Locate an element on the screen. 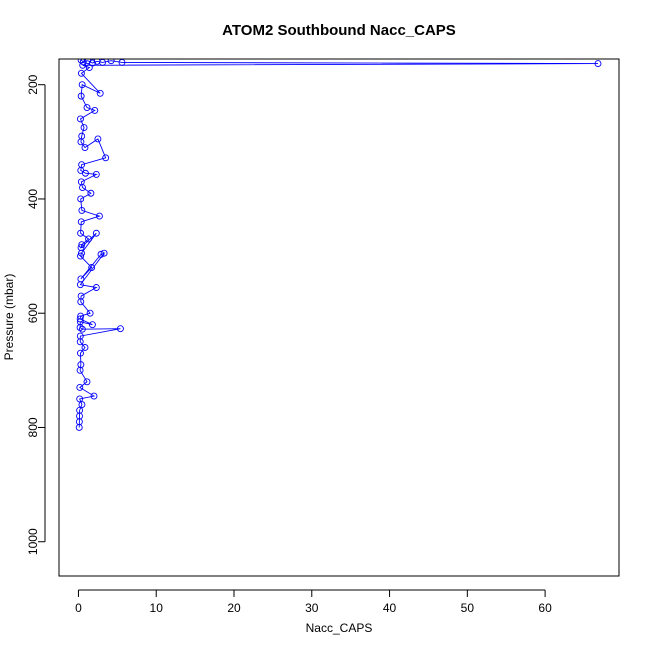  y-tick-label: 1000 is located at coordinates (33, 541).